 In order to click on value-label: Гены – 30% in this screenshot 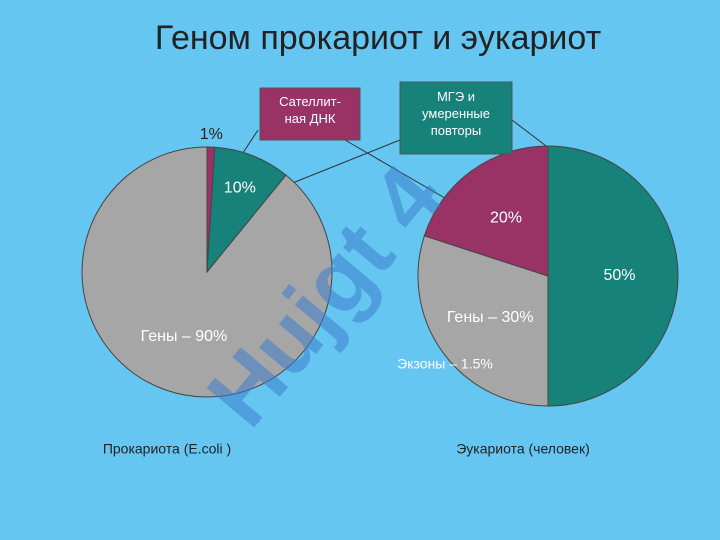, I will do `click(490, 317)`.